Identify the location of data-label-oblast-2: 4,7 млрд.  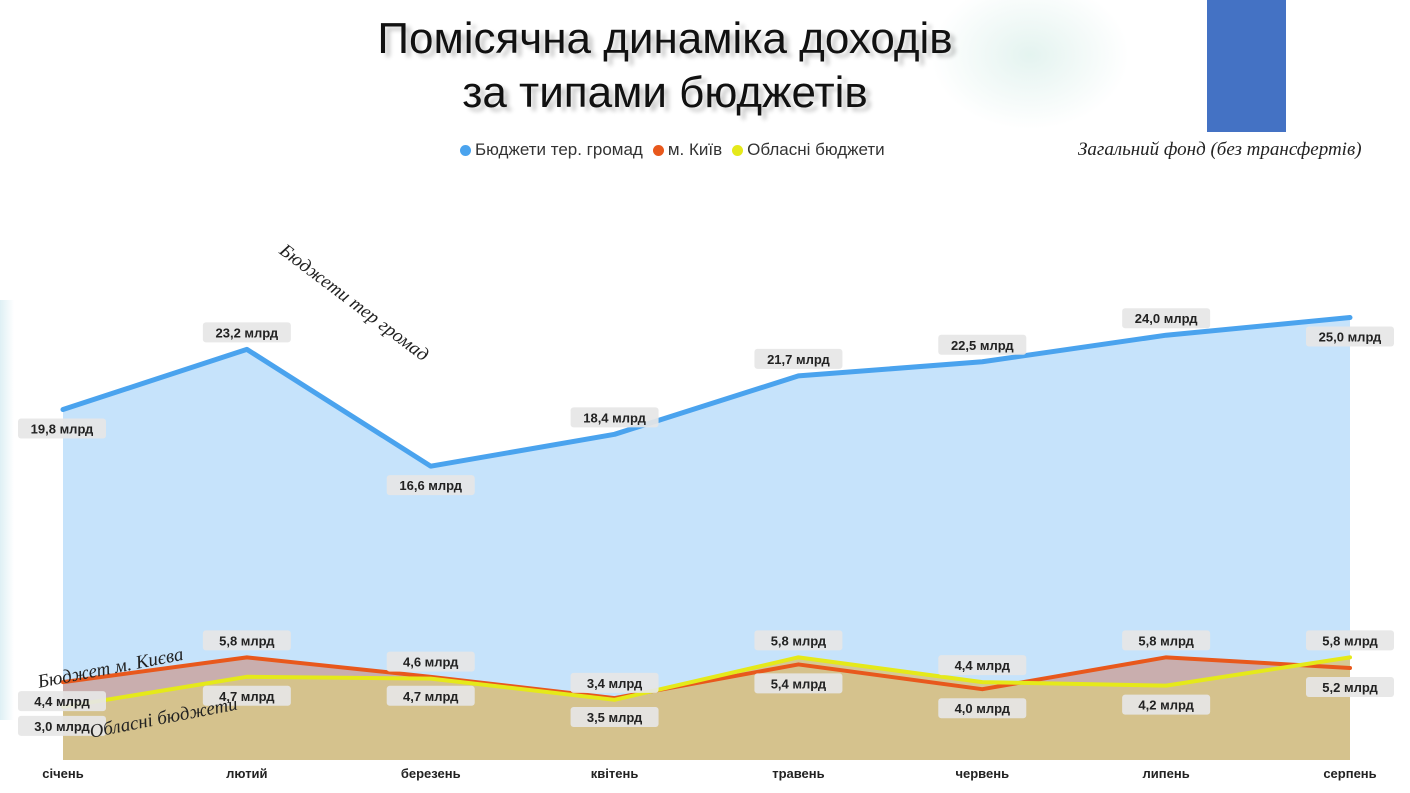
(247, 696).